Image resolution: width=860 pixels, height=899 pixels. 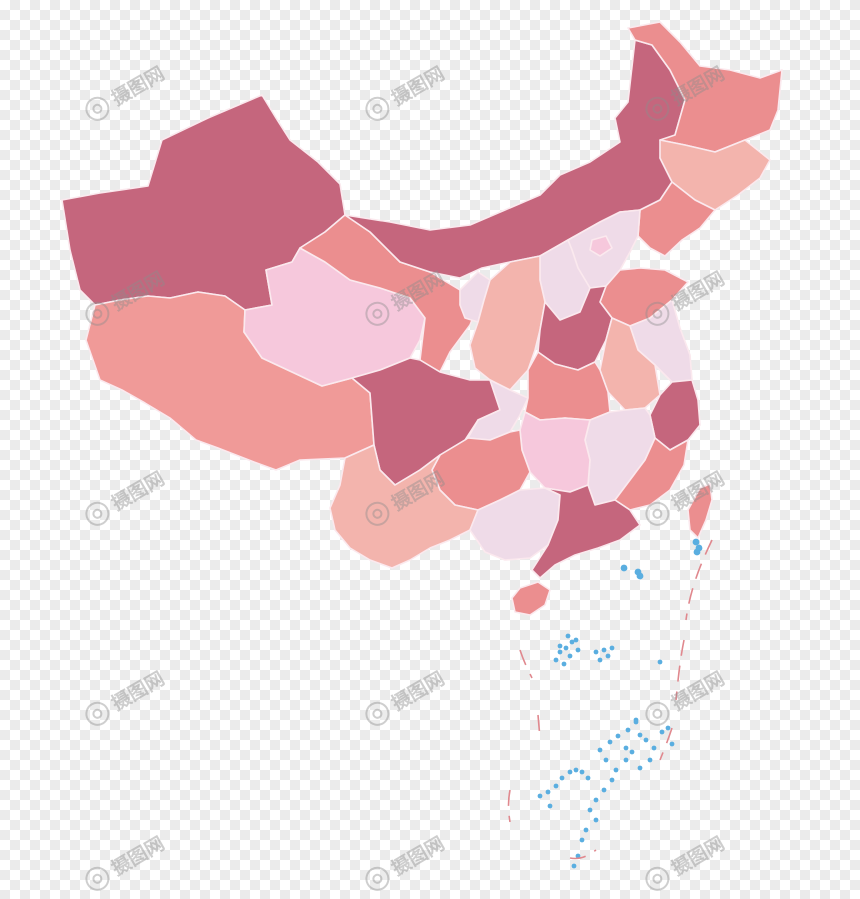 What do you see at coordinates (700, 511) in the screenshot?
I see `region-taiwan` at bounding box center [700, 511].